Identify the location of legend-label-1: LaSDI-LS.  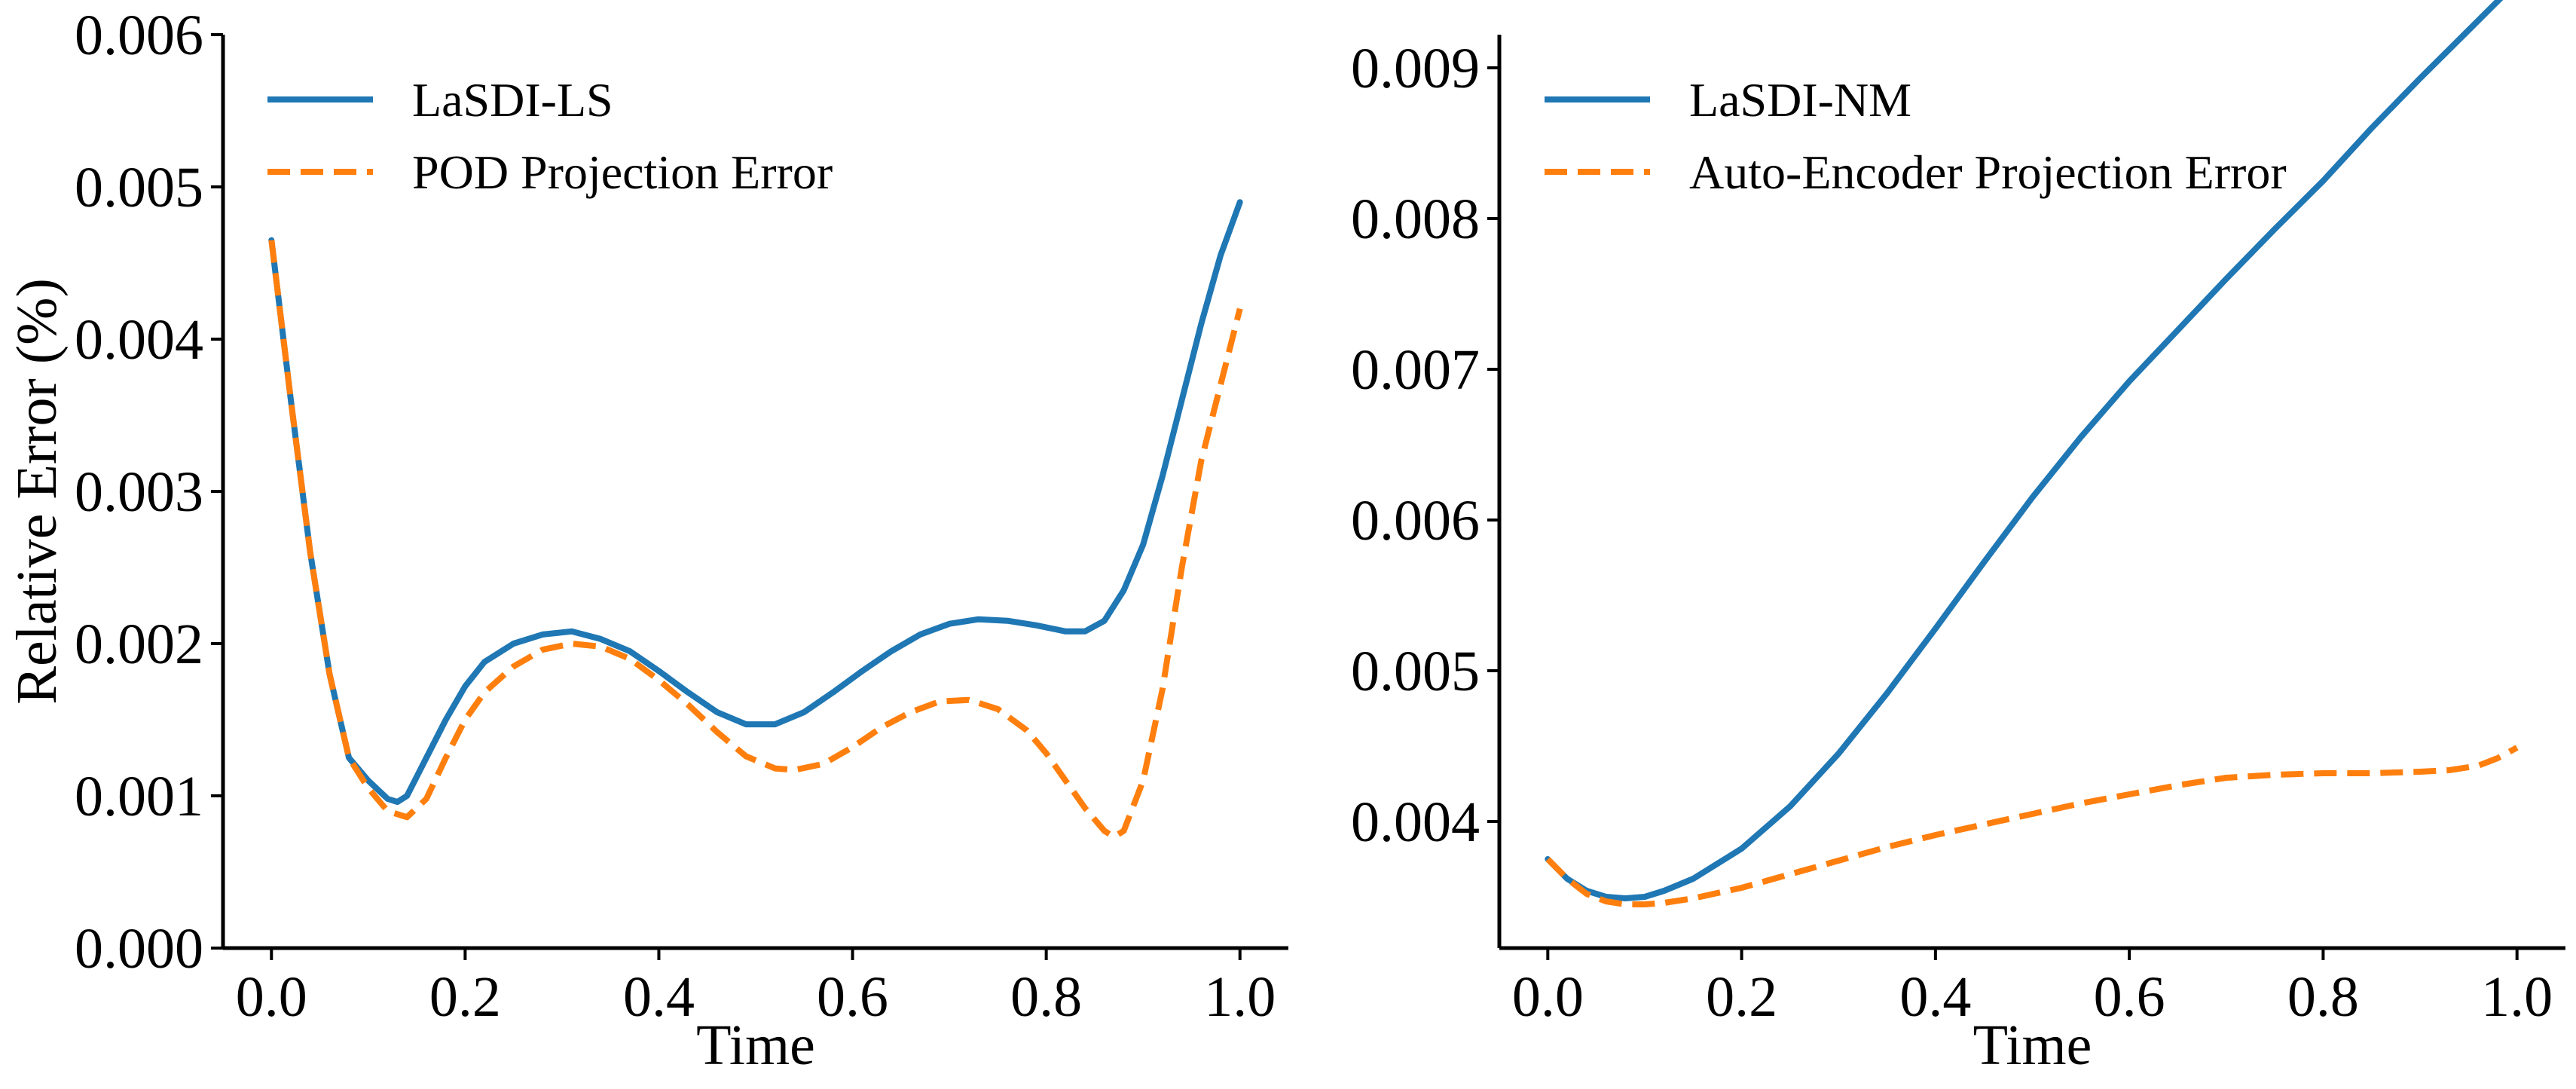
(512, 100).